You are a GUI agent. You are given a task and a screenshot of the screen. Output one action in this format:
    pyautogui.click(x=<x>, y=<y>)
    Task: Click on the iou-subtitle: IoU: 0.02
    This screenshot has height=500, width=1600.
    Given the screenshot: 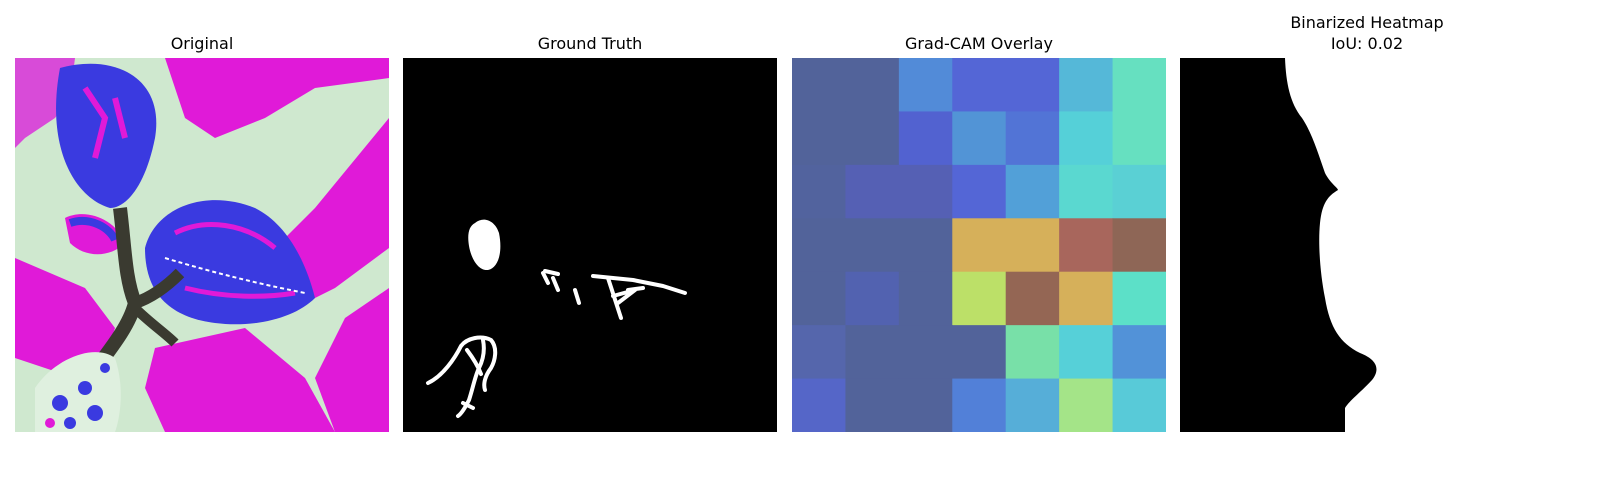 What is the action you would take?
    pyautogui.click(x=1367, y=43)
    